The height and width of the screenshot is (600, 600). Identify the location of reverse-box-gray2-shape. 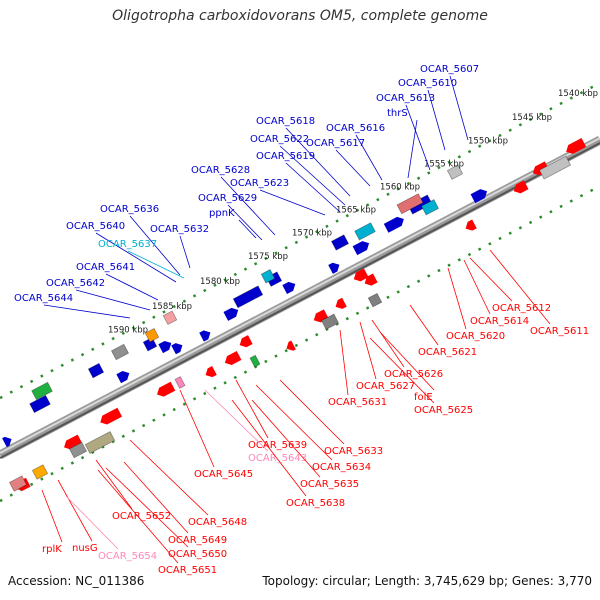
(330, 321).